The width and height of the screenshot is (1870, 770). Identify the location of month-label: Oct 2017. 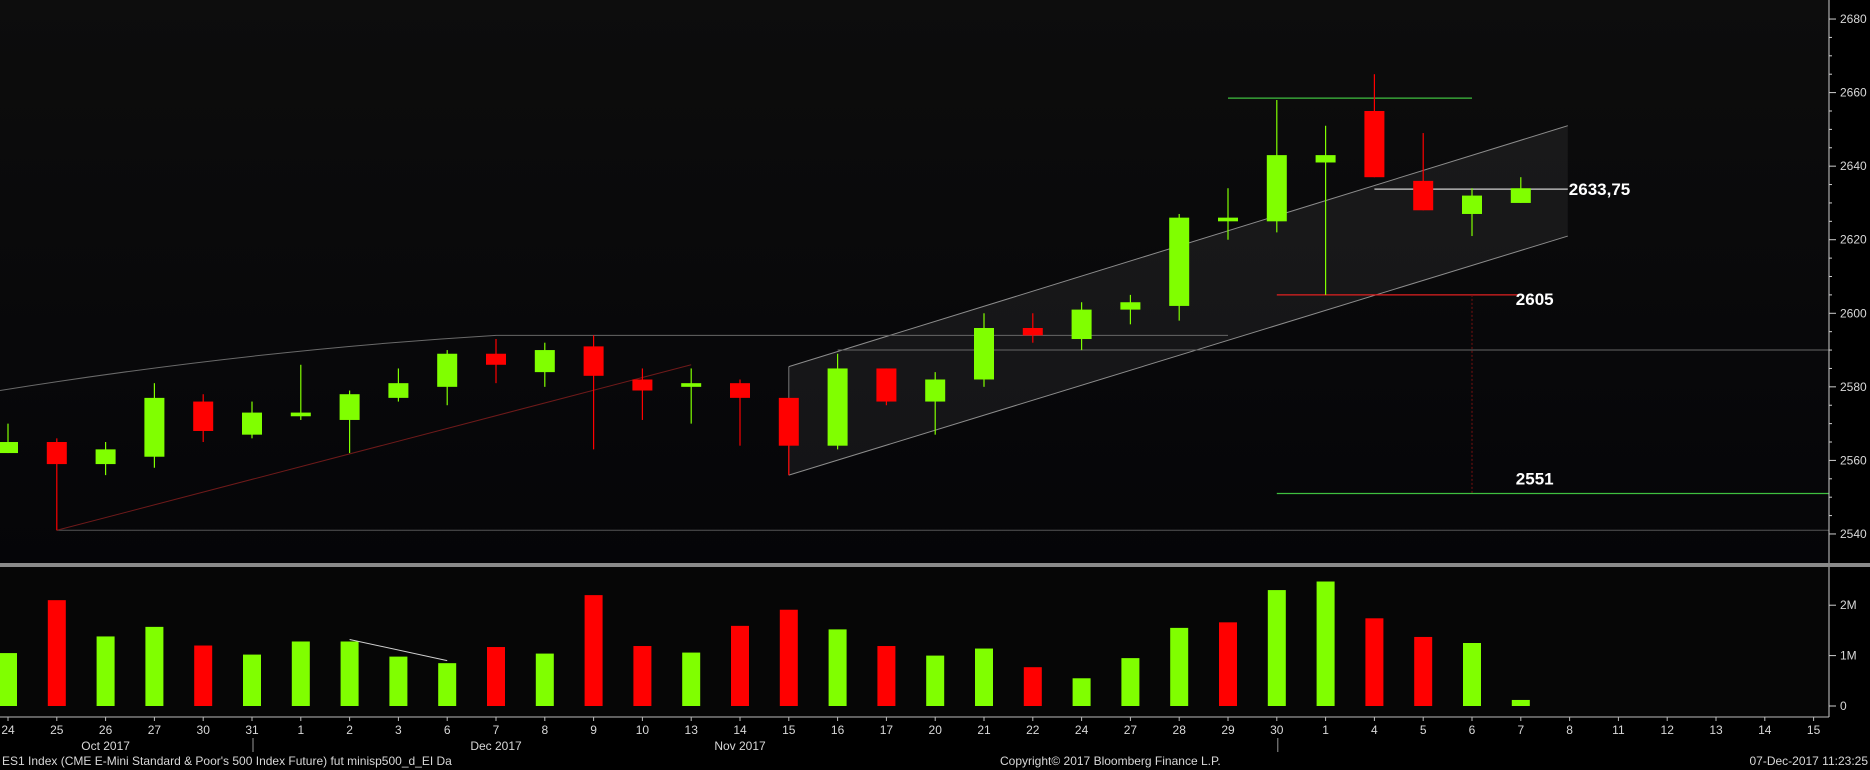
(105, 746).